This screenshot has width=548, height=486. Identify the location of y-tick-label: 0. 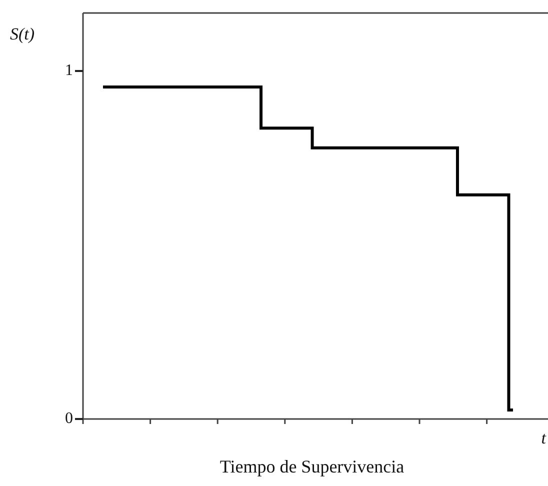
(69, 419).